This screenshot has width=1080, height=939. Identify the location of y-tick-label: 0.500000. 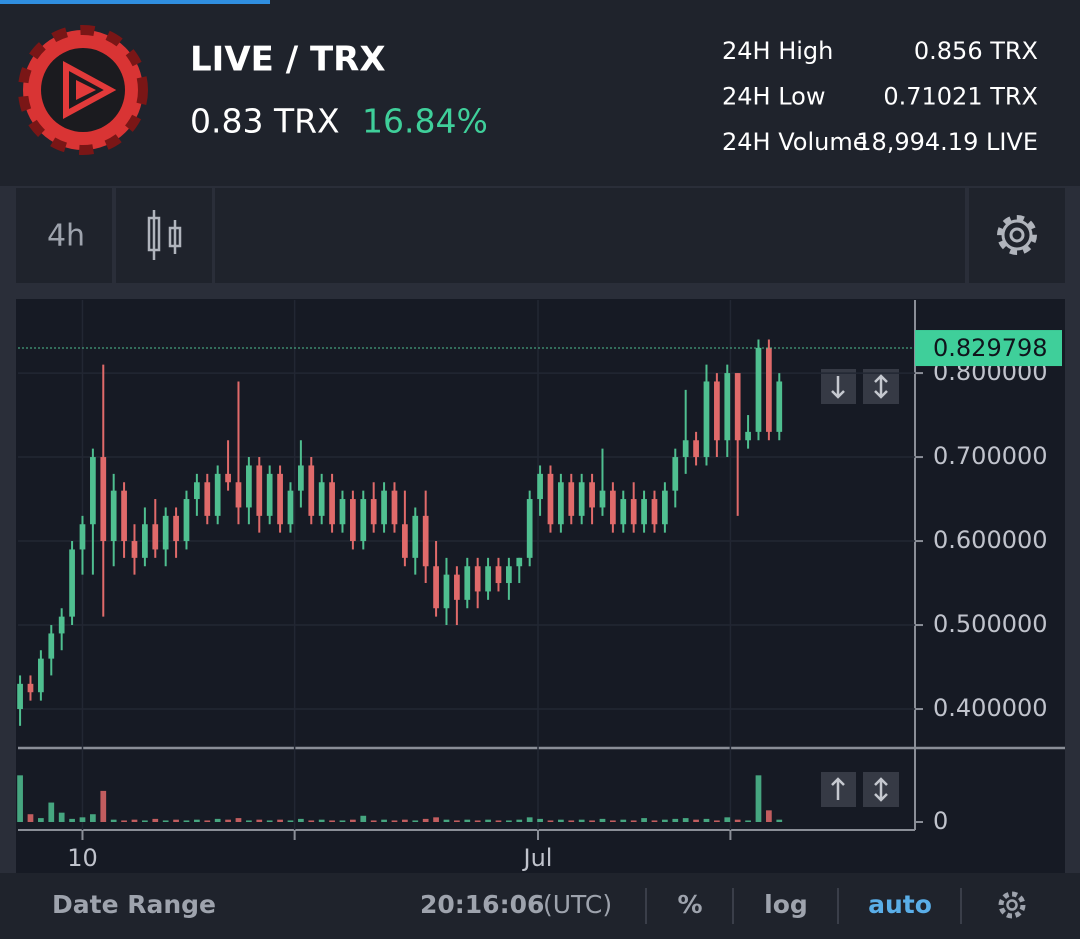
(990, 624).